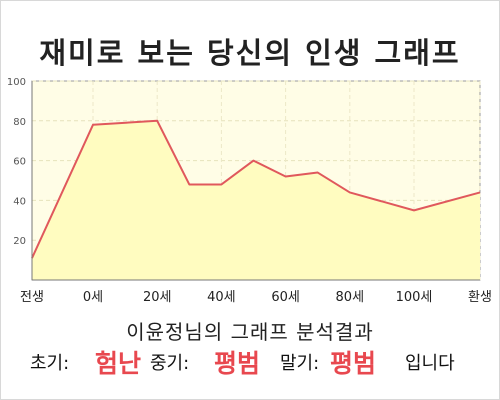 This screenshot has height=400, width=500. Describe the element at coordinates (250, 53) in the screenshot. I see `page-title: 재미로 보는 당신의 인생 그래프` at that location.